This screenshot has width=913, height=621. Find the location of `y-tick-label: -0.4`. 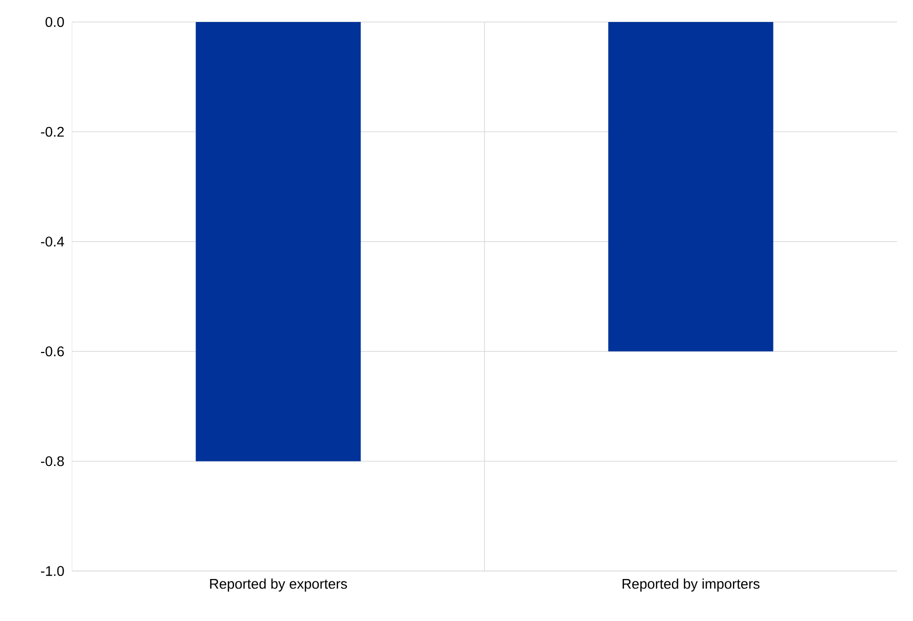

y-tick-label: -0.4 is located at coordinates (52, 241).